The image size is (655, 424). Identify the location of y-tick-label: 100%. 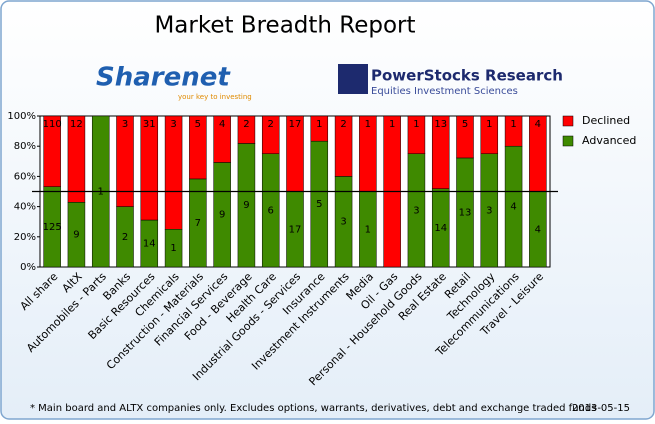
(21, 116).